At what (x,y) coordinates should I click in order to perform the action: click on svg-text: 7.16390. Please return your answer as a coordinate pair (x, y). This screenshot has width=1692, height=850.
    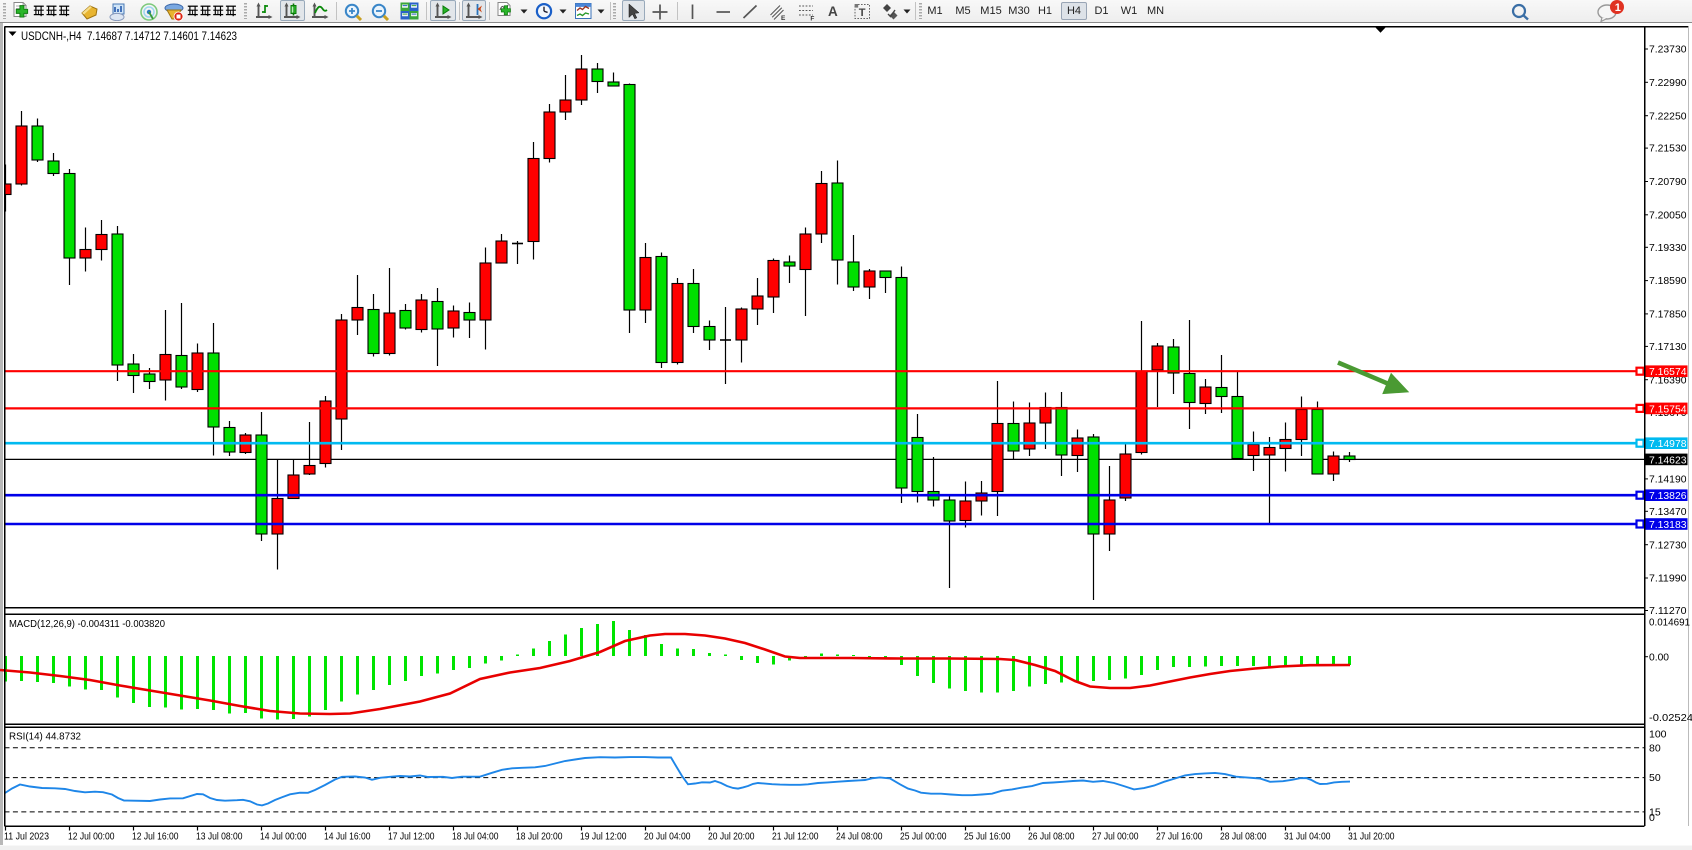
    Looking at the image, I should click on (1668, 380).